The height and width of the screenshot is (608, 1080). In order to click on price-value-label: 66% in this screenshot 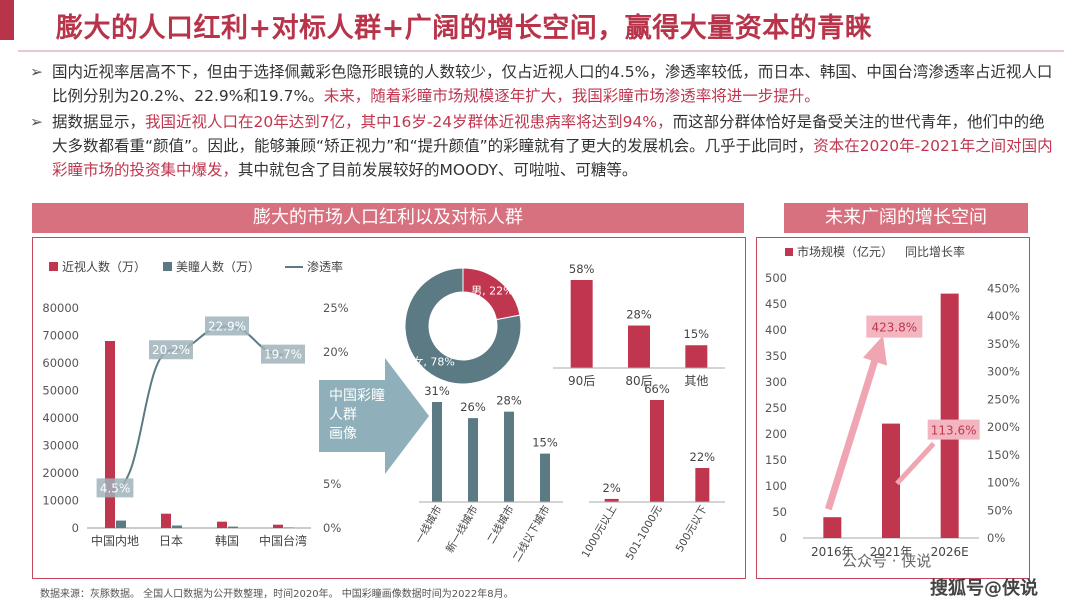, I will do `click(657, 389)`.